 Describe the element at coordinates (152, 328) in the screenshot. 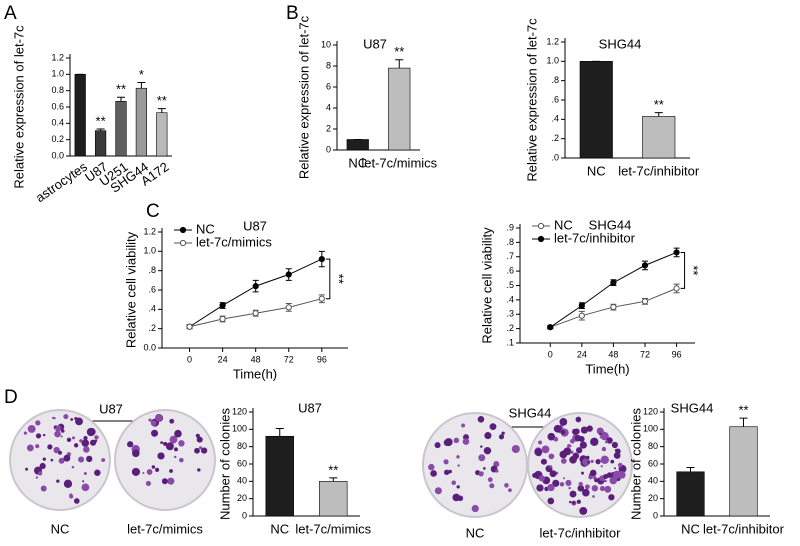

I see `y-tick-label: .2` at that location.